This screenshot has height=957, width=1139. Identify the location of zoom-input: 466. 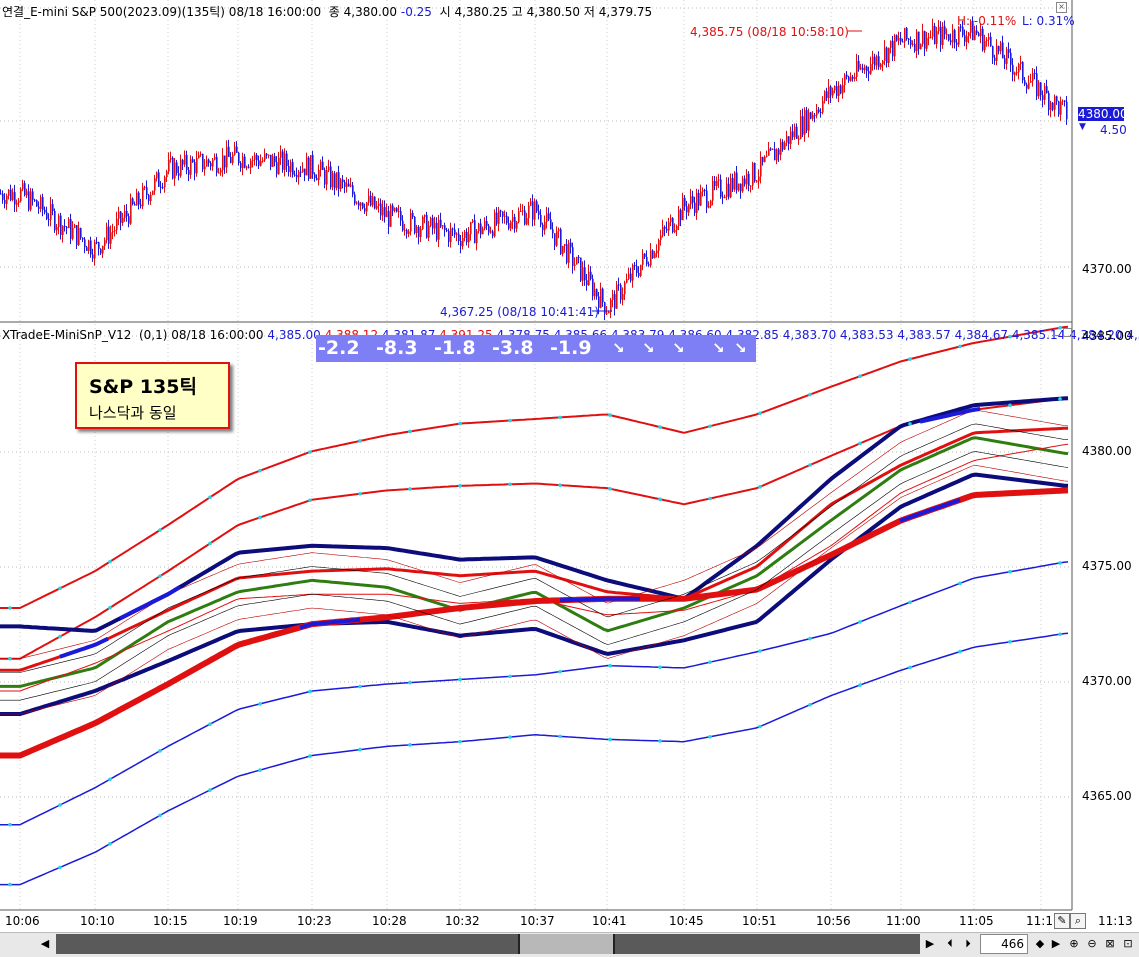
(1004, 944).